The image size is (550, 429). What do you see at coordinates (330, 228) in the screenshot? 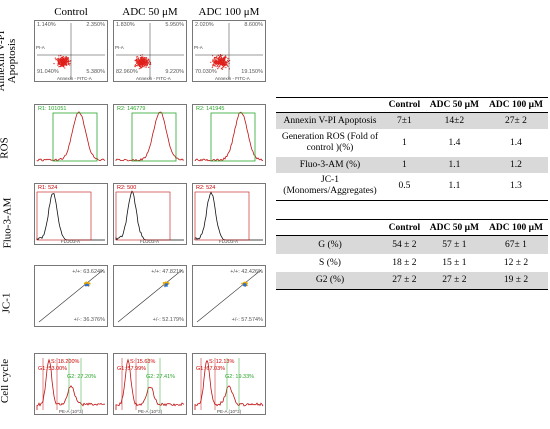
I see `table2-header-blank` at bounding box center [330, 228].